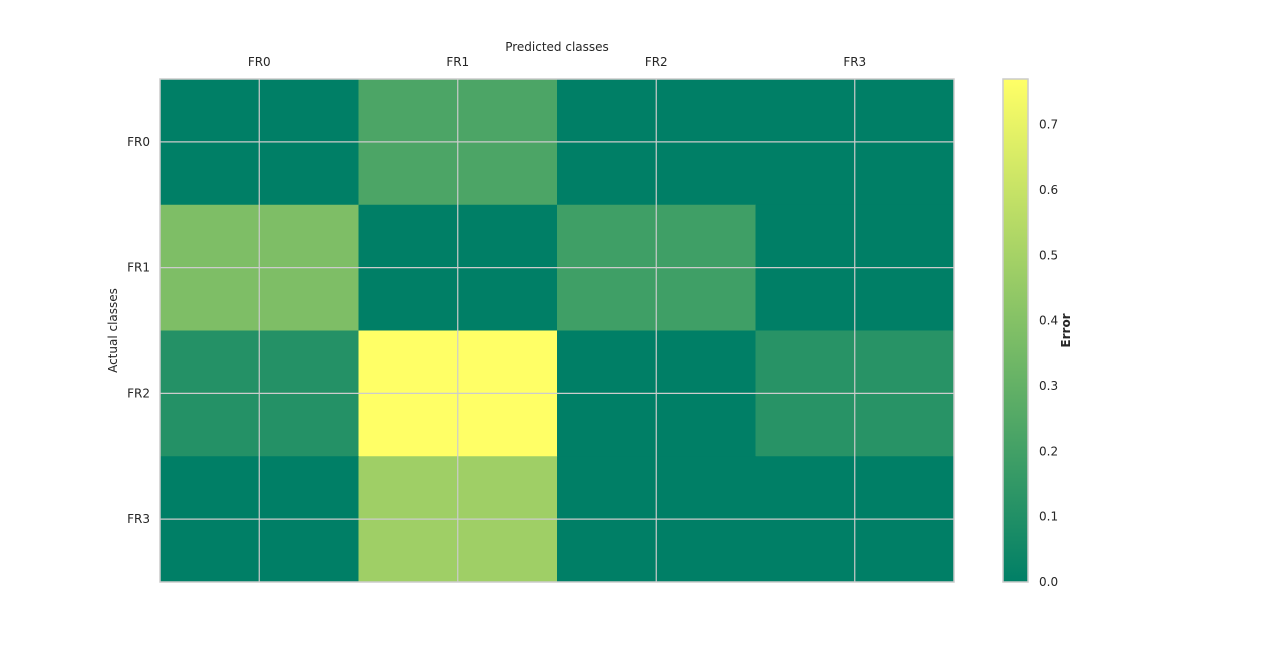 The height and width of the screenshot is (659, 1280). I want to click on colorbar-label: Error, so click(1066, 330).